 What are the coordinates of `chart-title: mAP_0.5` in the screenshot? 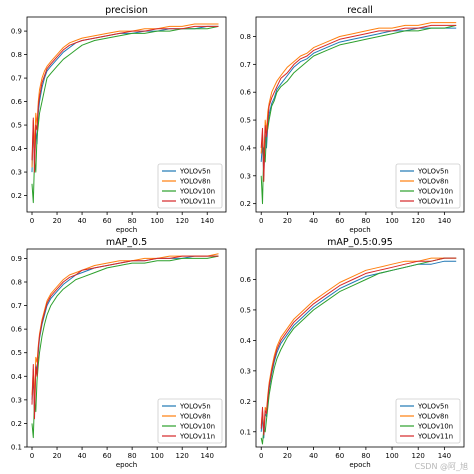 It's located at (126, 242).